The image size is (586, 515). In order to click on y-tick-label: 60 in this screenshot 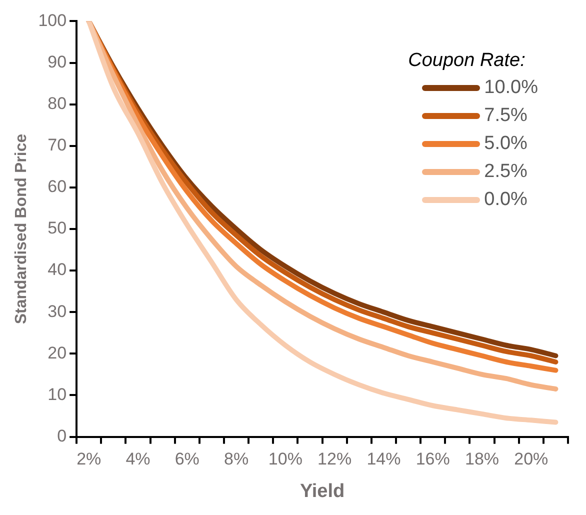, I will do `click(57, 186)`.